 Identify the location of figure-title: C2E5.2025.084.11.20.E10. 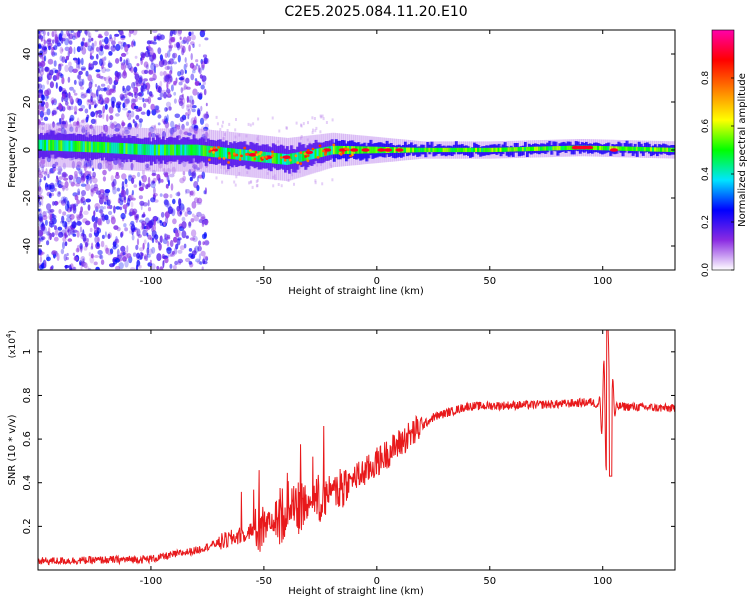
(375, 12).